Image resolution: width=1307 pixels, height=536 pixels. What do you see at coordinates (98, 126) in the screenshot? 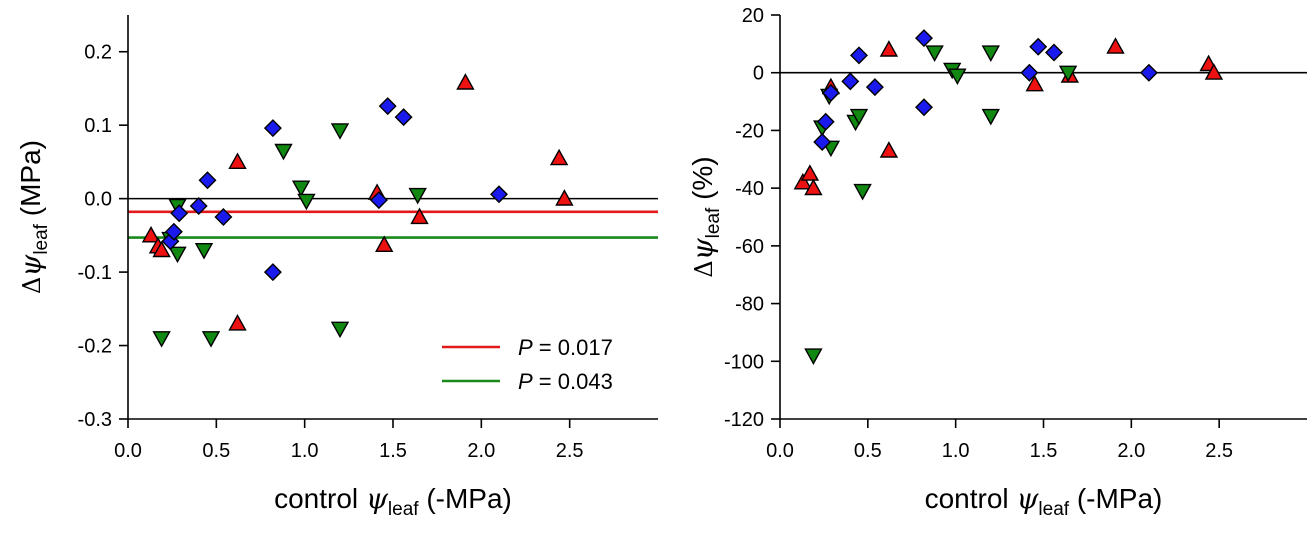
I see `y-tick-label: 0.1` at bounding box center [98, 126].